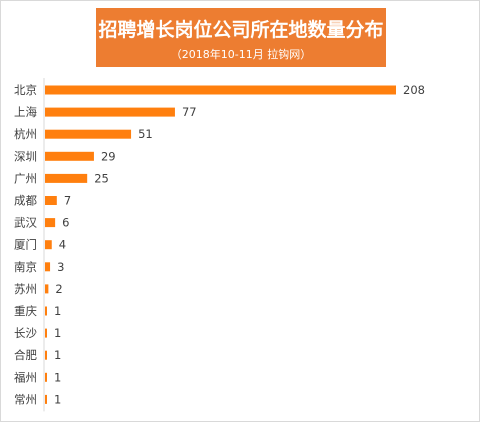 Image resolution: width=480 pixels, height=422 pixels. Describe the element at coordinates (108, 156) in the screenshot. I see `data-label: 29` at that location.